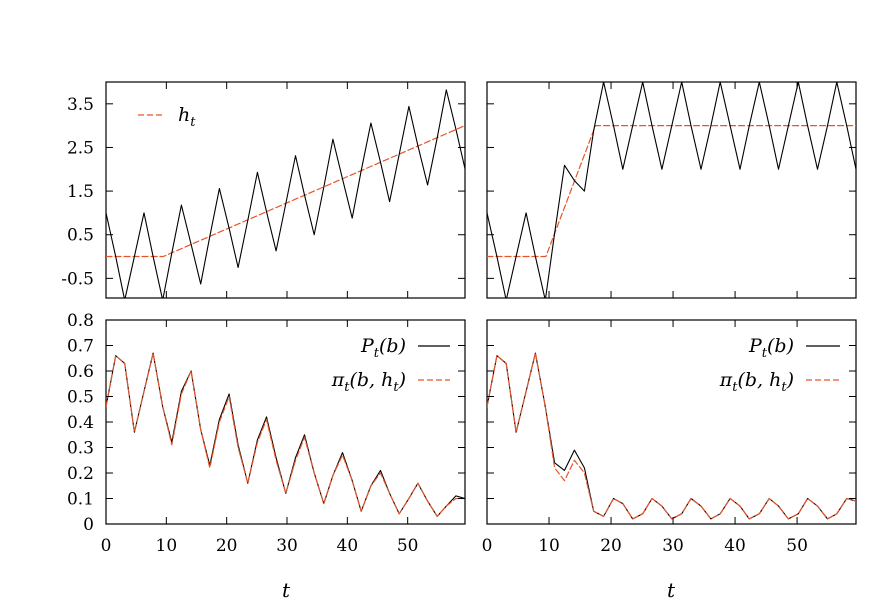 This screenshot has width=872, height=612. What do you see at coordinates (80, 347) in the screenshot?
I see `y-tick-label: 0.7` at bounding box center [80, 347].